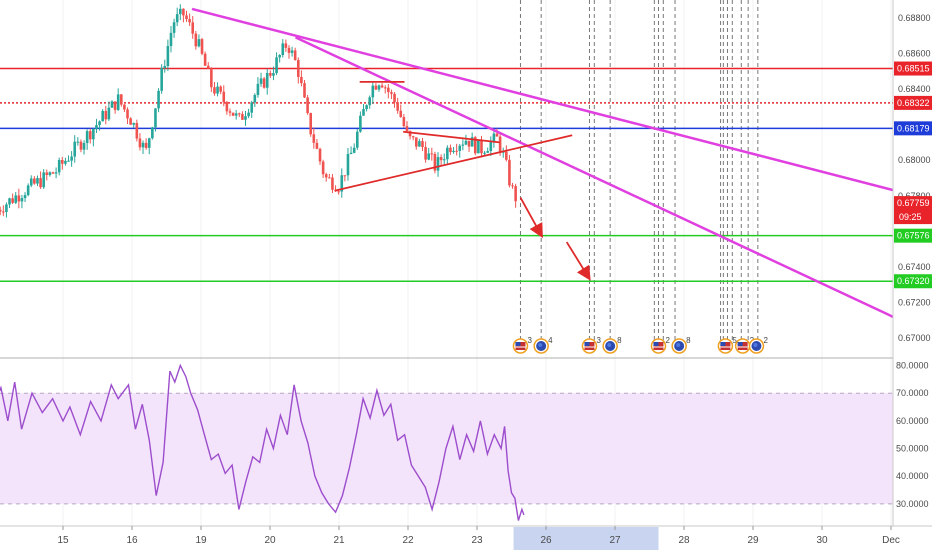 Image resolution: width=932 pixels, height=550 pixels. Describe the element at coordinates (891, 540) in the screenshot. I see `time-tick-label: Dec` at that location.